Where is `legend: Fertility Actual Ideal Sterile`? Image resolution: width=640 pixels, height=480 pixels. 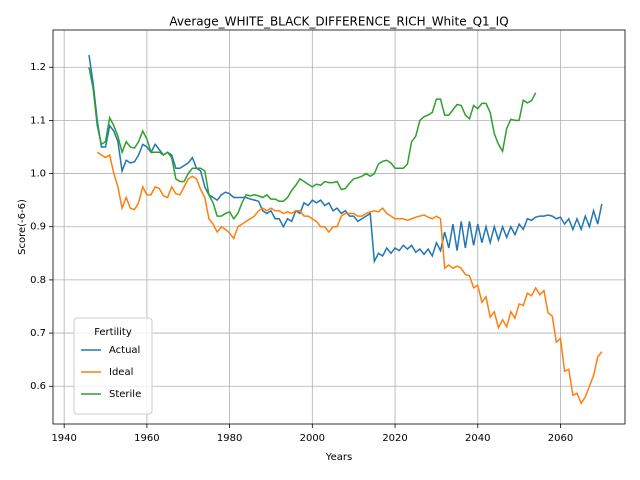 legend: Fertility Actual Ideal Sterile is located at coordinates (113, 366).